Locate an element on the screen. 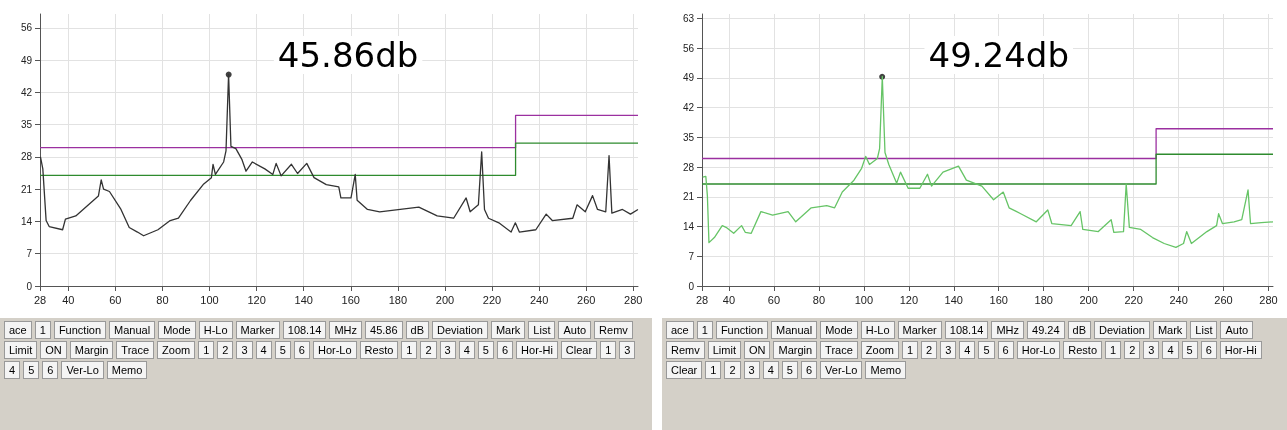 This screenshot has width=1287, height=430. text: Resto is located at coordinates (379, 350).